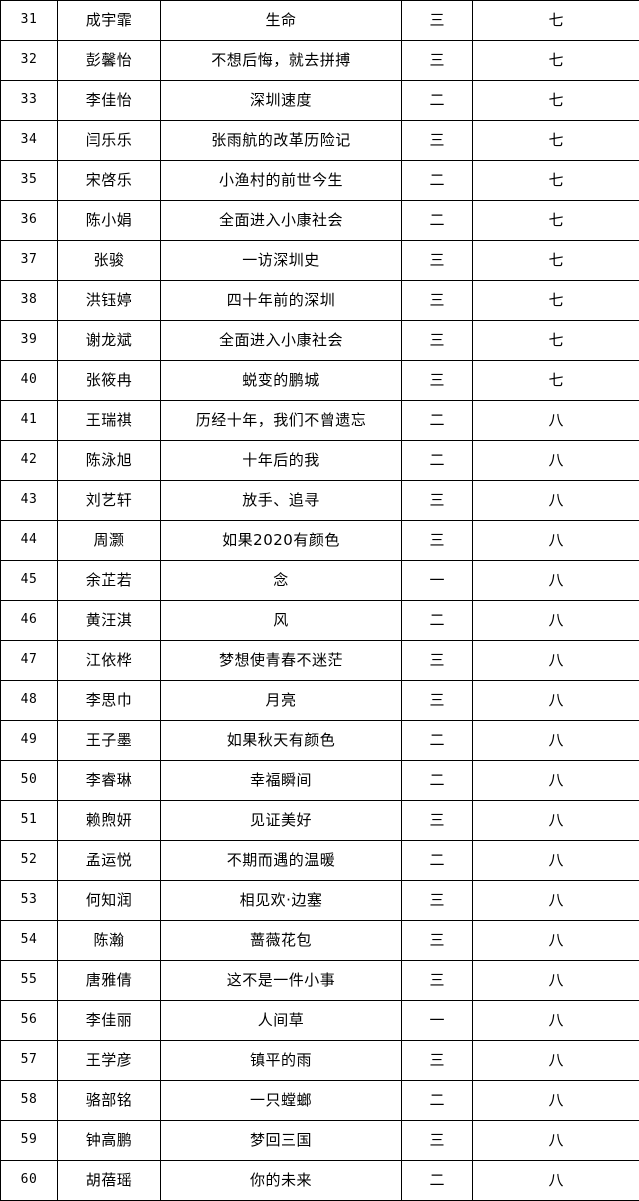 This screenshot has width=639, height=1201. Describe the element at coordinates (281, 1140) in the screenshot. I see `cell-work-title: 梦回三国` at that location.